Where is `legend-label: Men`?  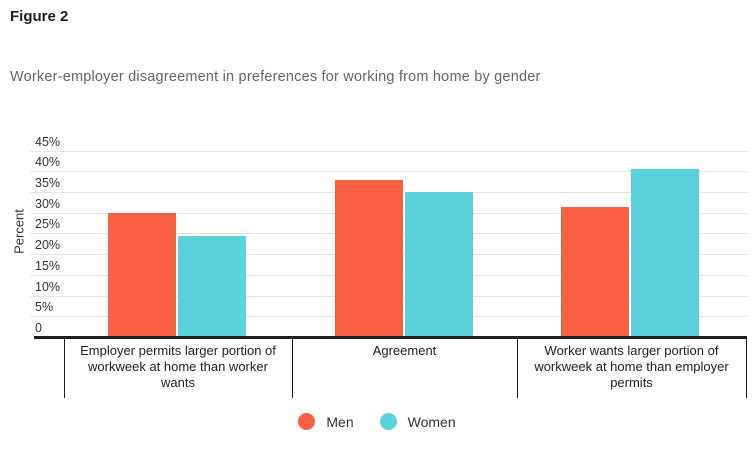
legend-label: Men is located at coordinates (340, 421).